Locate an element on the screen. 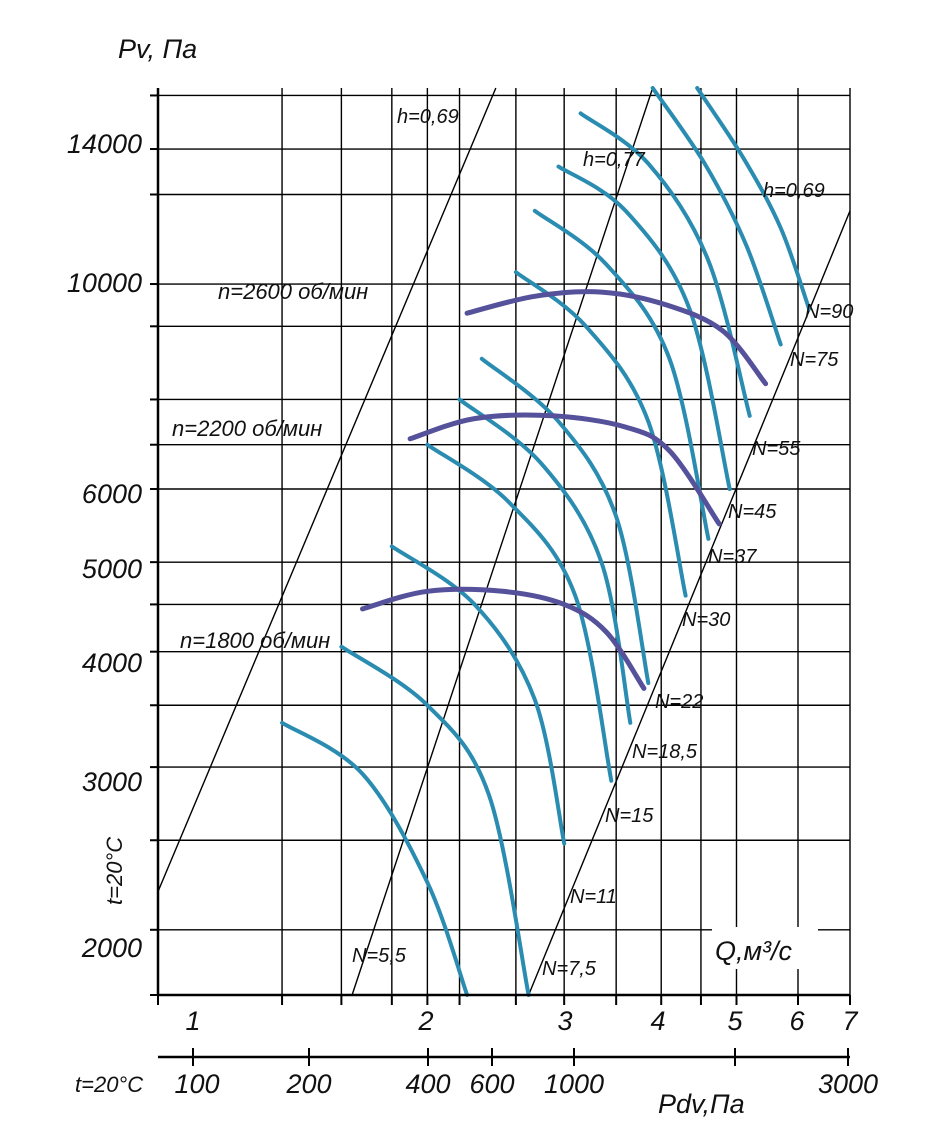  y-tick-label: 6000 is located at coordinates (112, 494).